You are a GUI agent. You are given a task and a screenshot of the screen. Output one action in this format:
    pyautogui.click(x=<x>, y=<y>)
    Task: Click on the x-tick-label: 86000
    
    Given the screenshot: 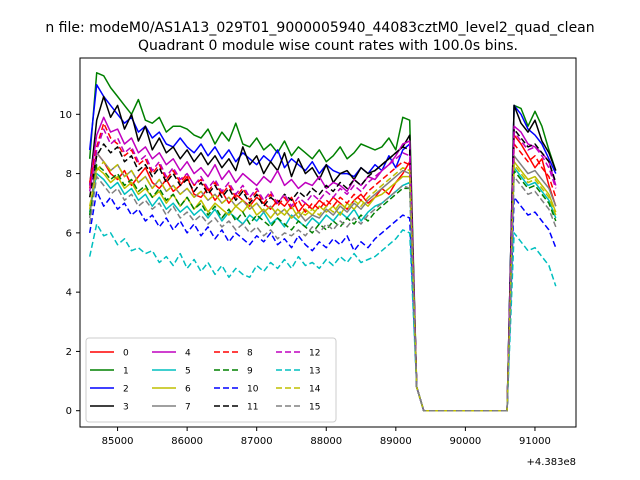 What is the action you would take?
    pyautogui.click(x=187, y=441)
    